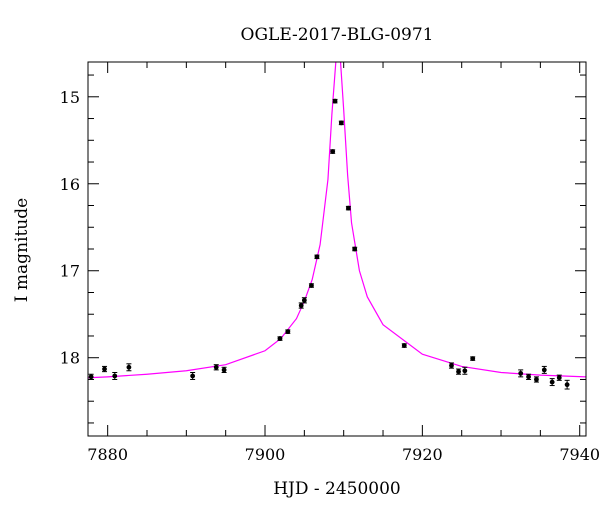 The height and width of the screenshot is (512, 600). I want to click on y-tick-label: 16, so click(70, 184).